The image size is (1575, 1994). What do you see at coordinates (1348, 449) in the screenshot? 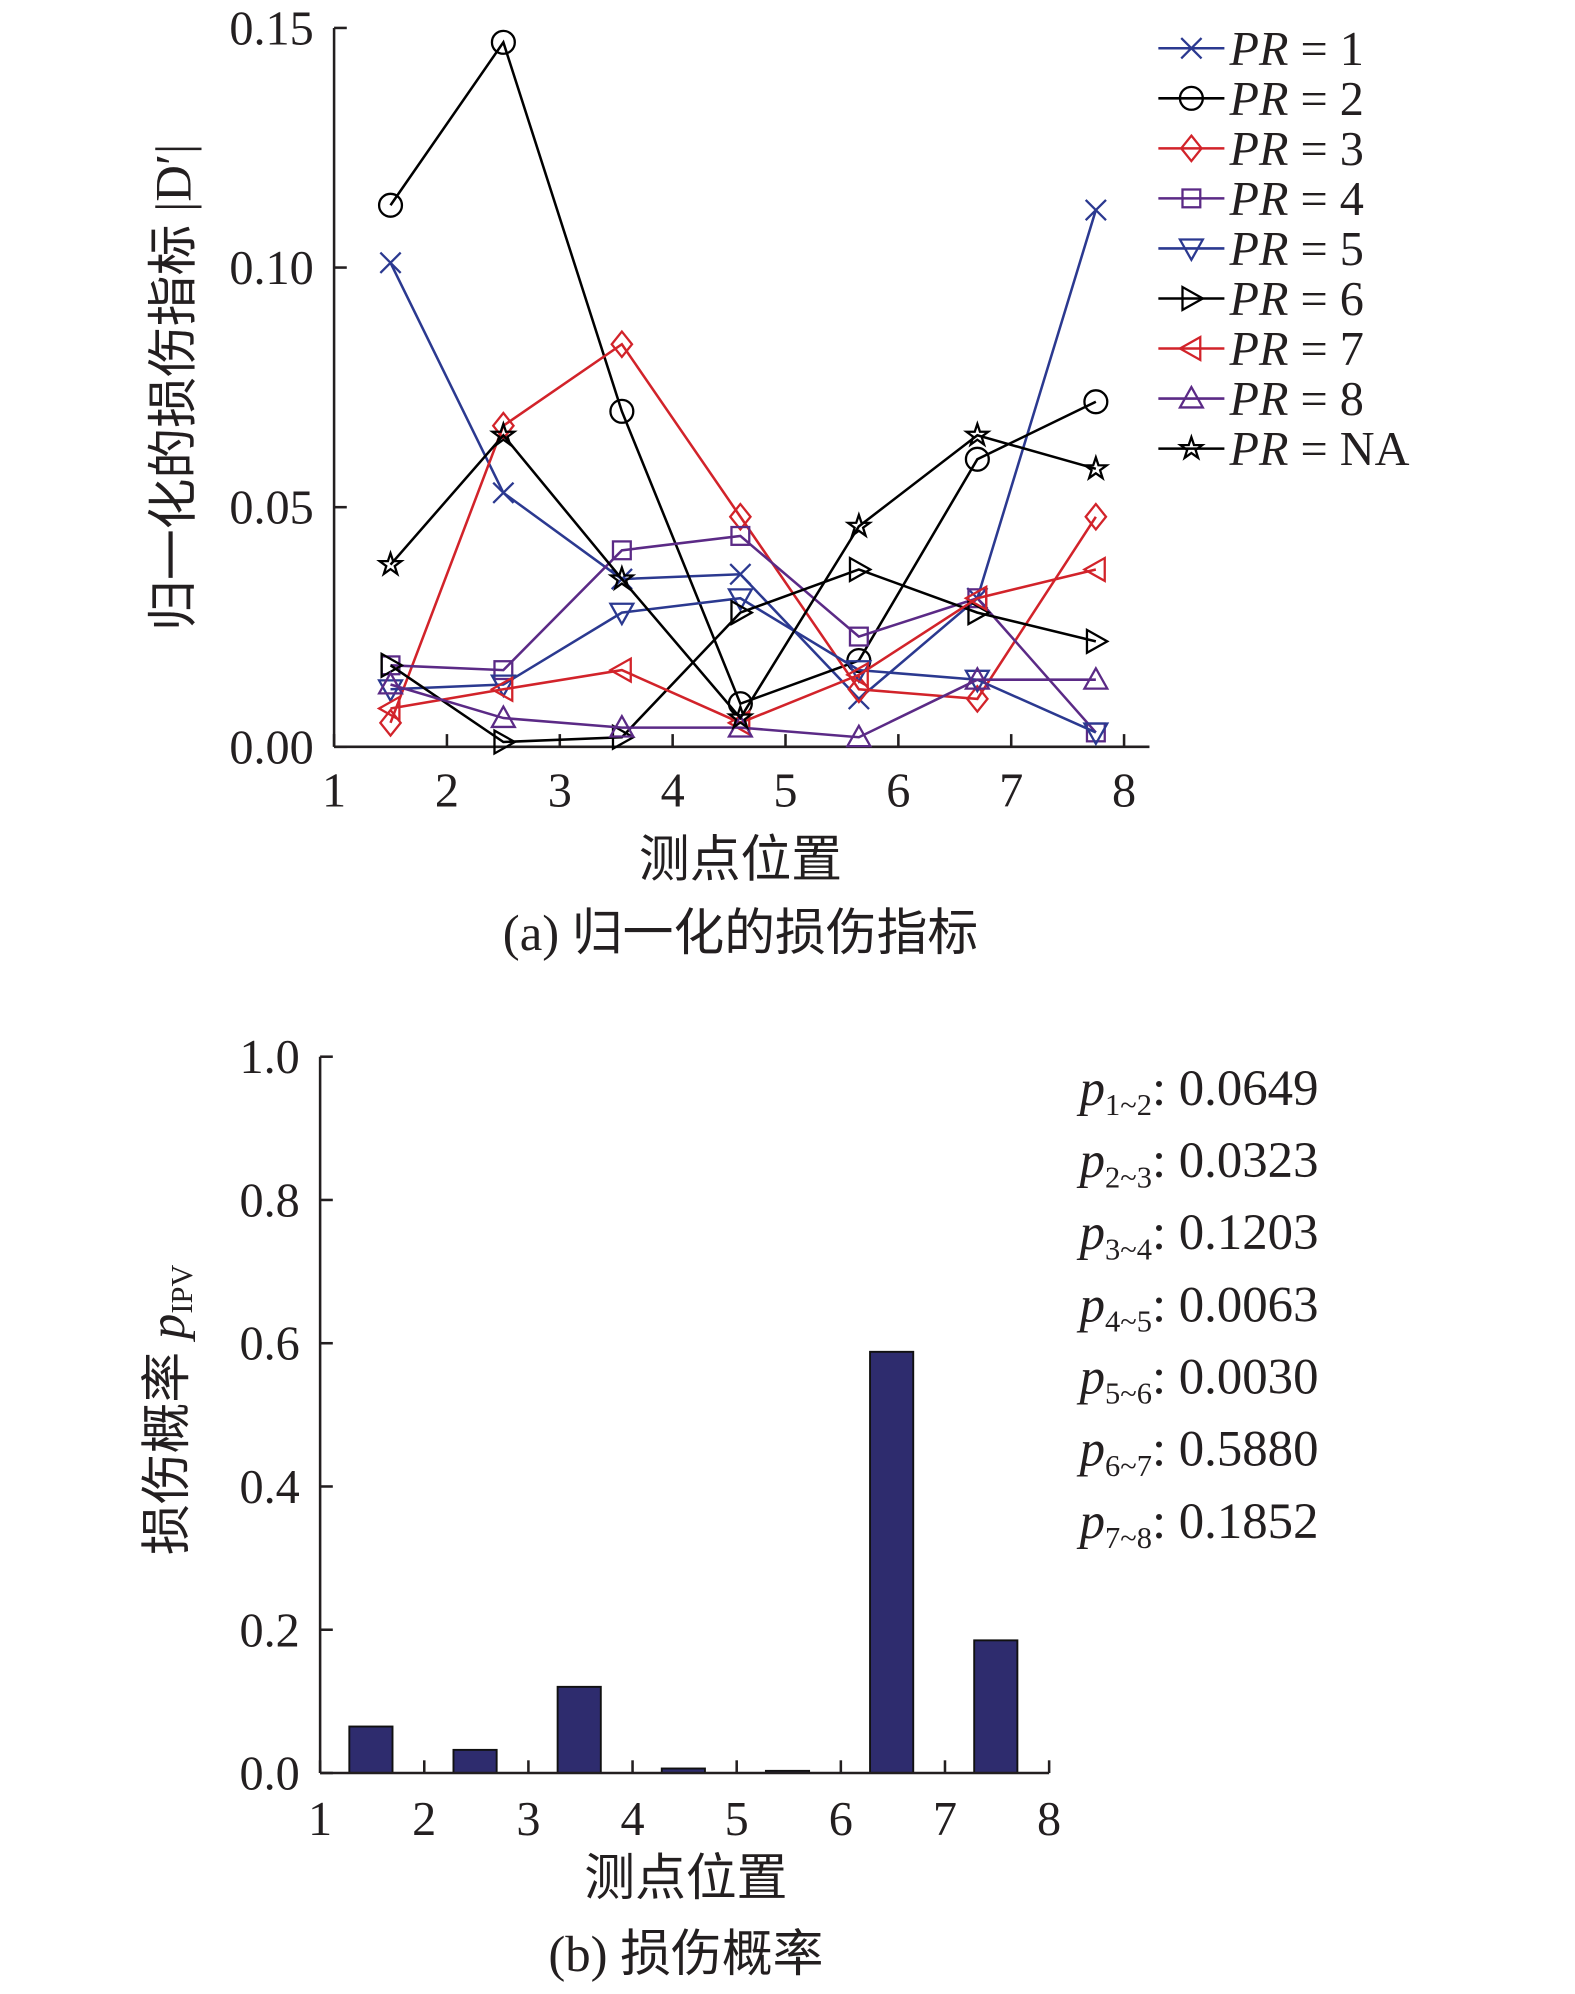
I see `legend-label-value: = NA` at bounding box center [1348, 449].